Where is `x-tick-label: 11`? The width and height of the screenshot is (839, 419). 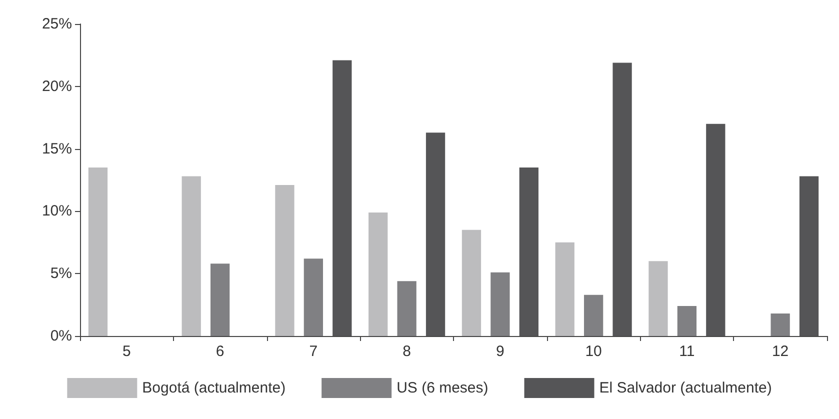 x-tick-label: 11 is located at coordinates (687, 351).